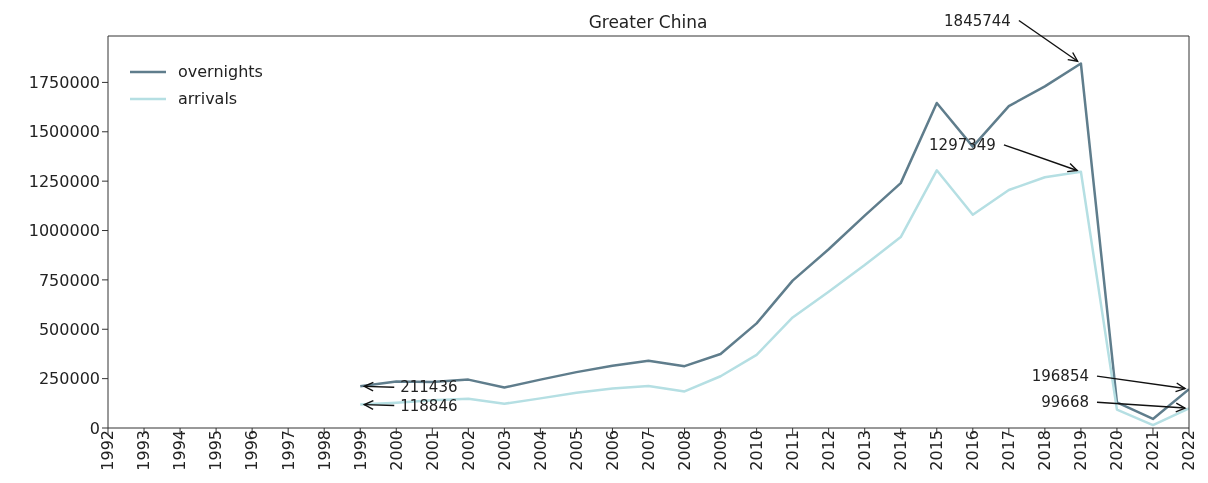 Image resolution: width=1208 pixels, height=483 pixels. What do you see at coordinates (324, 450) in the screenshot?
I see `x-tick-label: 1998` at bounding box center [324, 450].